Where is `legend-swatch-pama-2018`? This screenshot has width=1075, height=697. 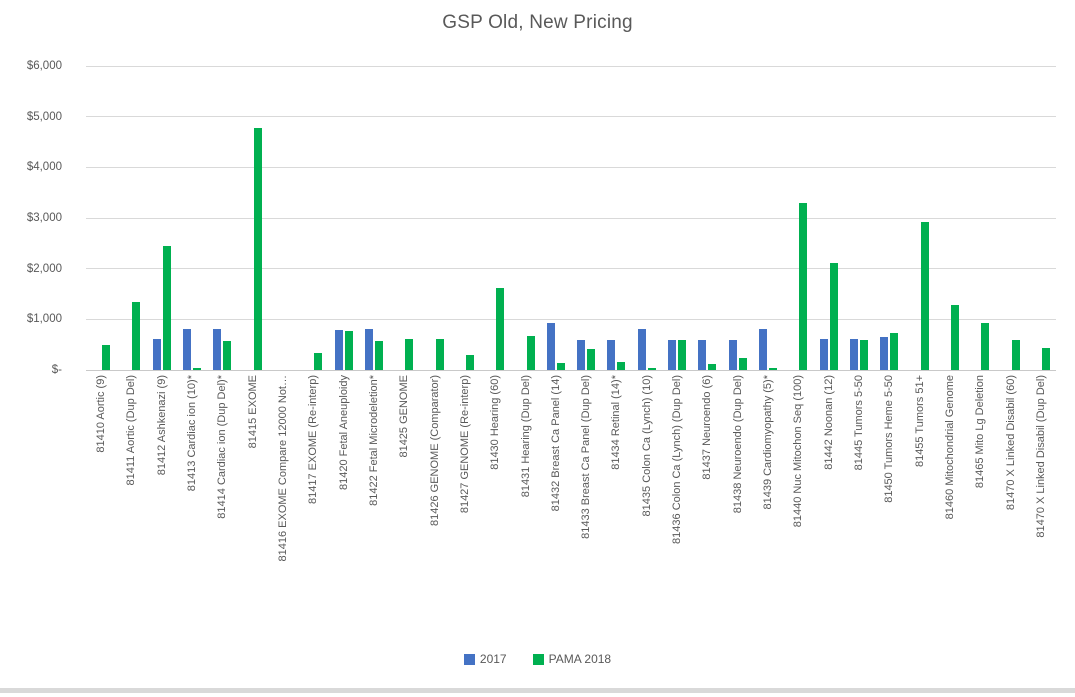 legend-swatch-pama-2018 is located at coordinates (538, 659).